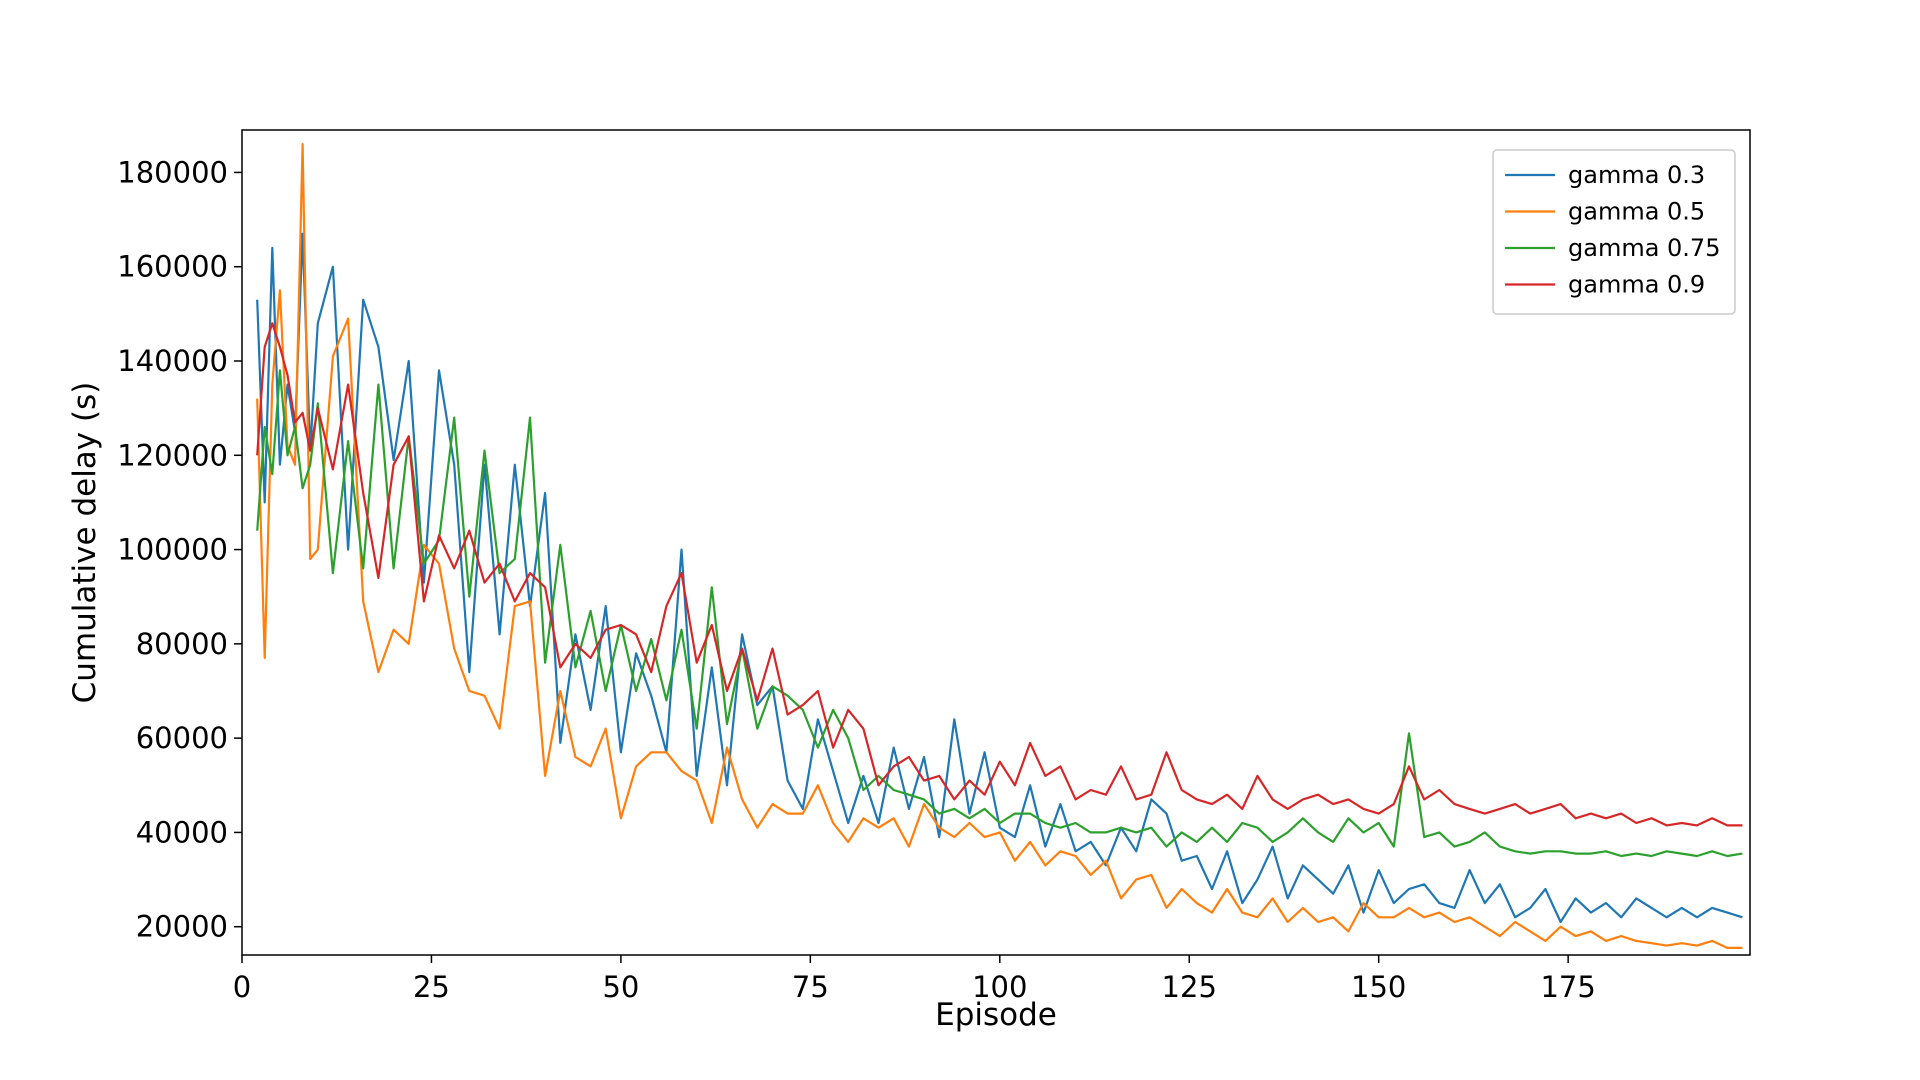 The height and width of the screenshot is (1080, 1920). What do you see at coordinates (1567, 987) in the screenshot?
I see `x-tick-label: 175` at bounding box center [1567, 987].